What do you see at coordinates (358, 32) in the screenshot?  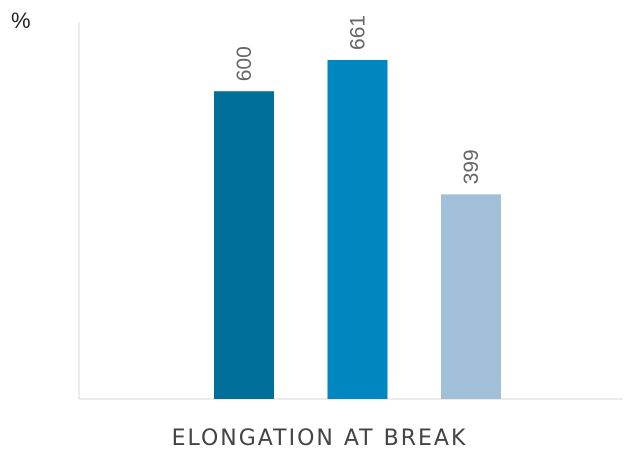 I see `data-label-2: 661` at bounding box center [358, 32].